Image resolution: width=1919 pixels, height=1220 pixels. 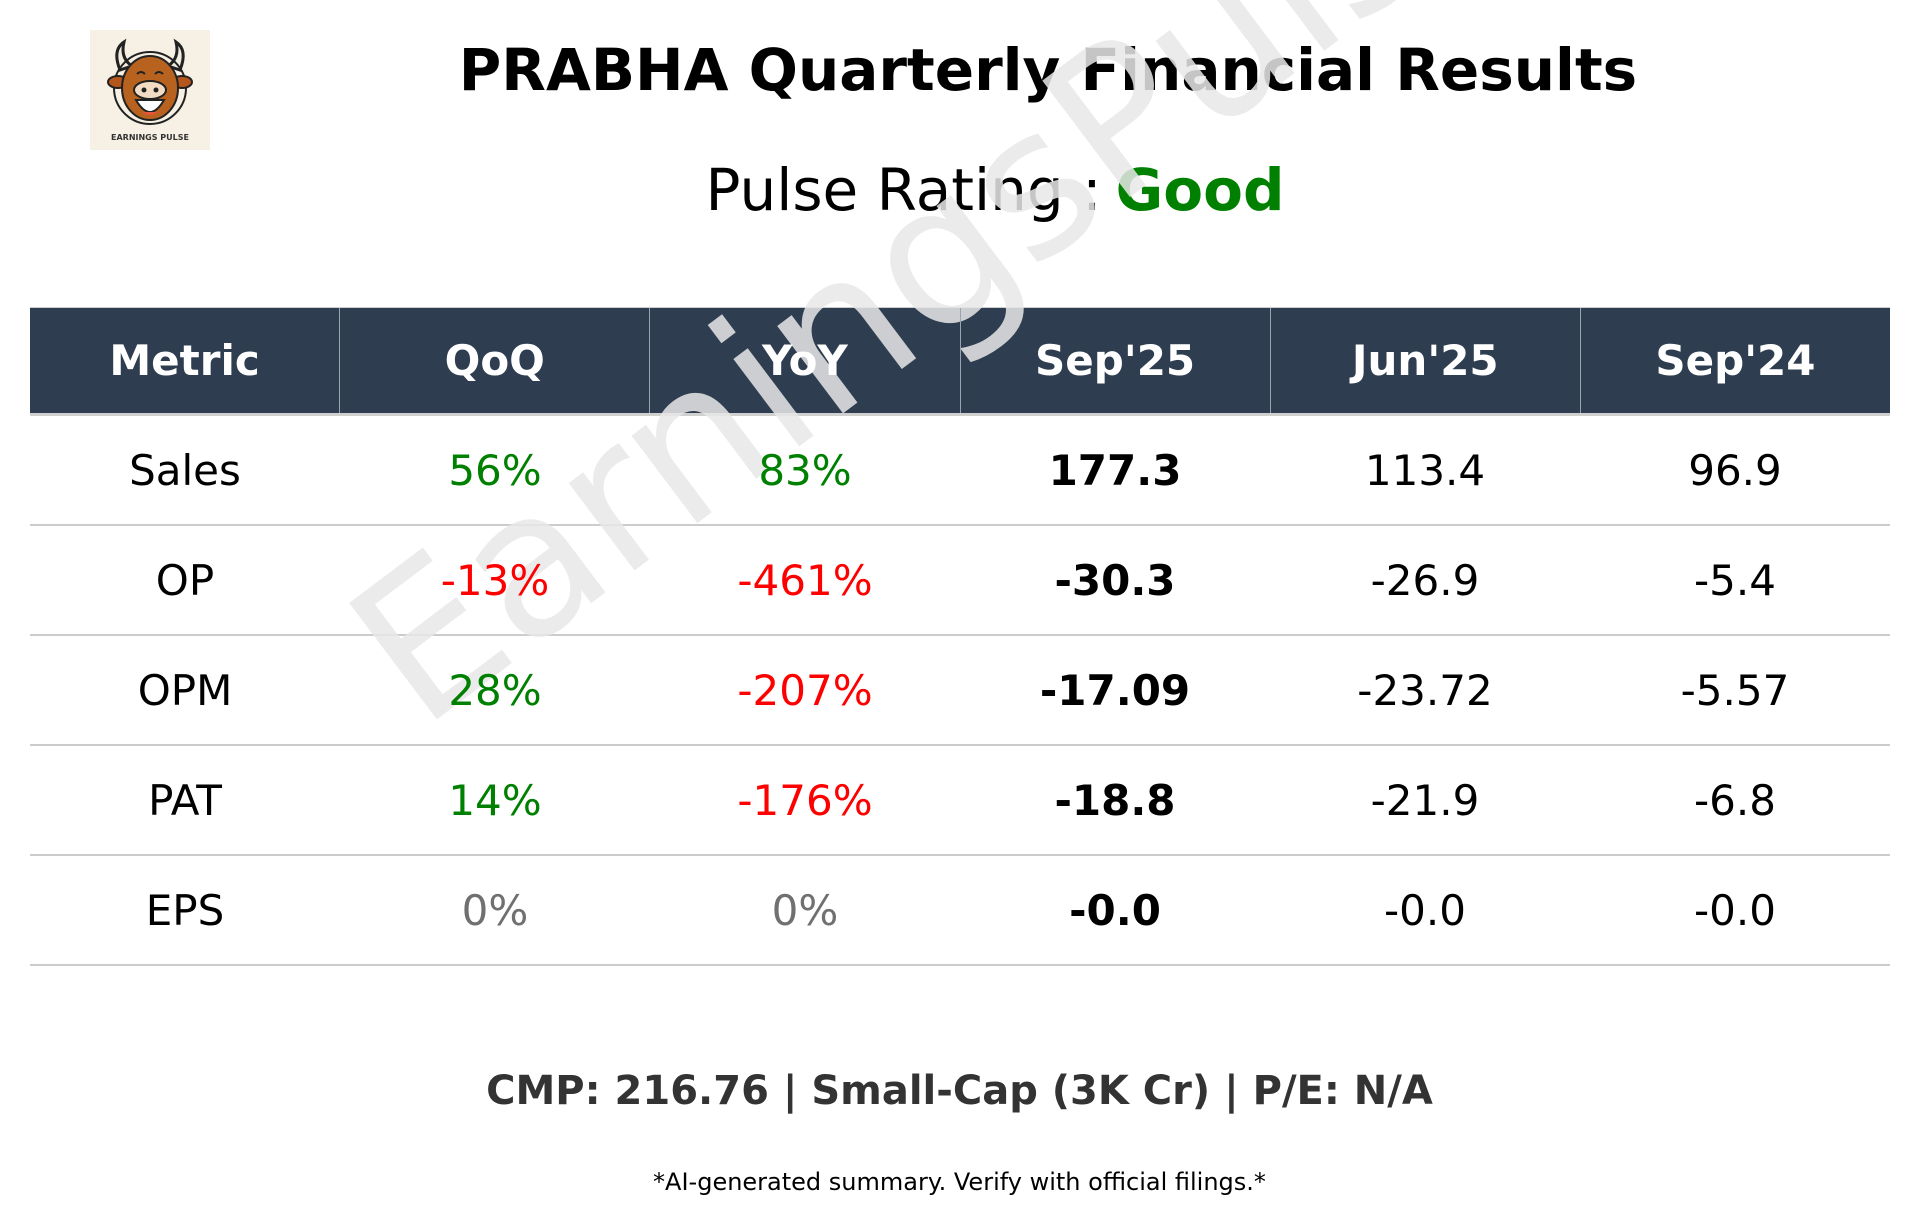 What do you see at coordinates (1115, 800) in the screenshot?
I see `sep25-cell: -18.8` at bounding box center [1115, 800].